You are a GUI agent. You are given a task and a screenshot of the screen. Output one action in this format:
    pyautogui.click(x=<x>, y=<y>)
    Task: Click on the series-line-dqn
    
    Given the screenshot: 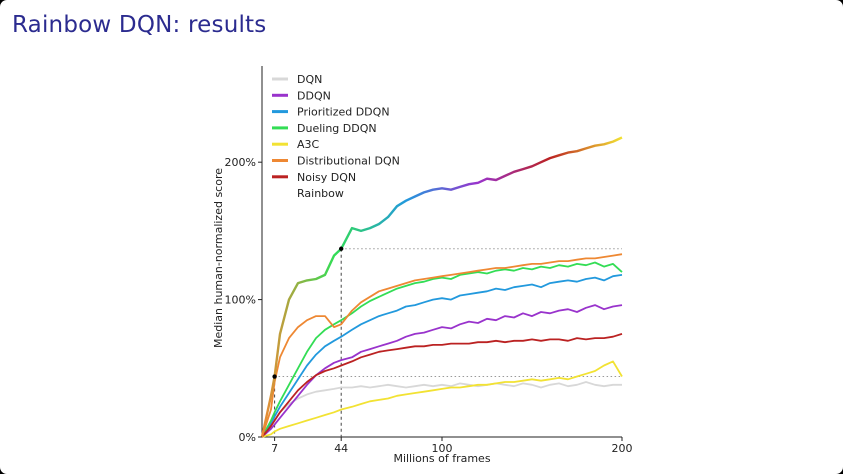 What is the action you would take?
    pyautogui.click(x=441, y=409)
    